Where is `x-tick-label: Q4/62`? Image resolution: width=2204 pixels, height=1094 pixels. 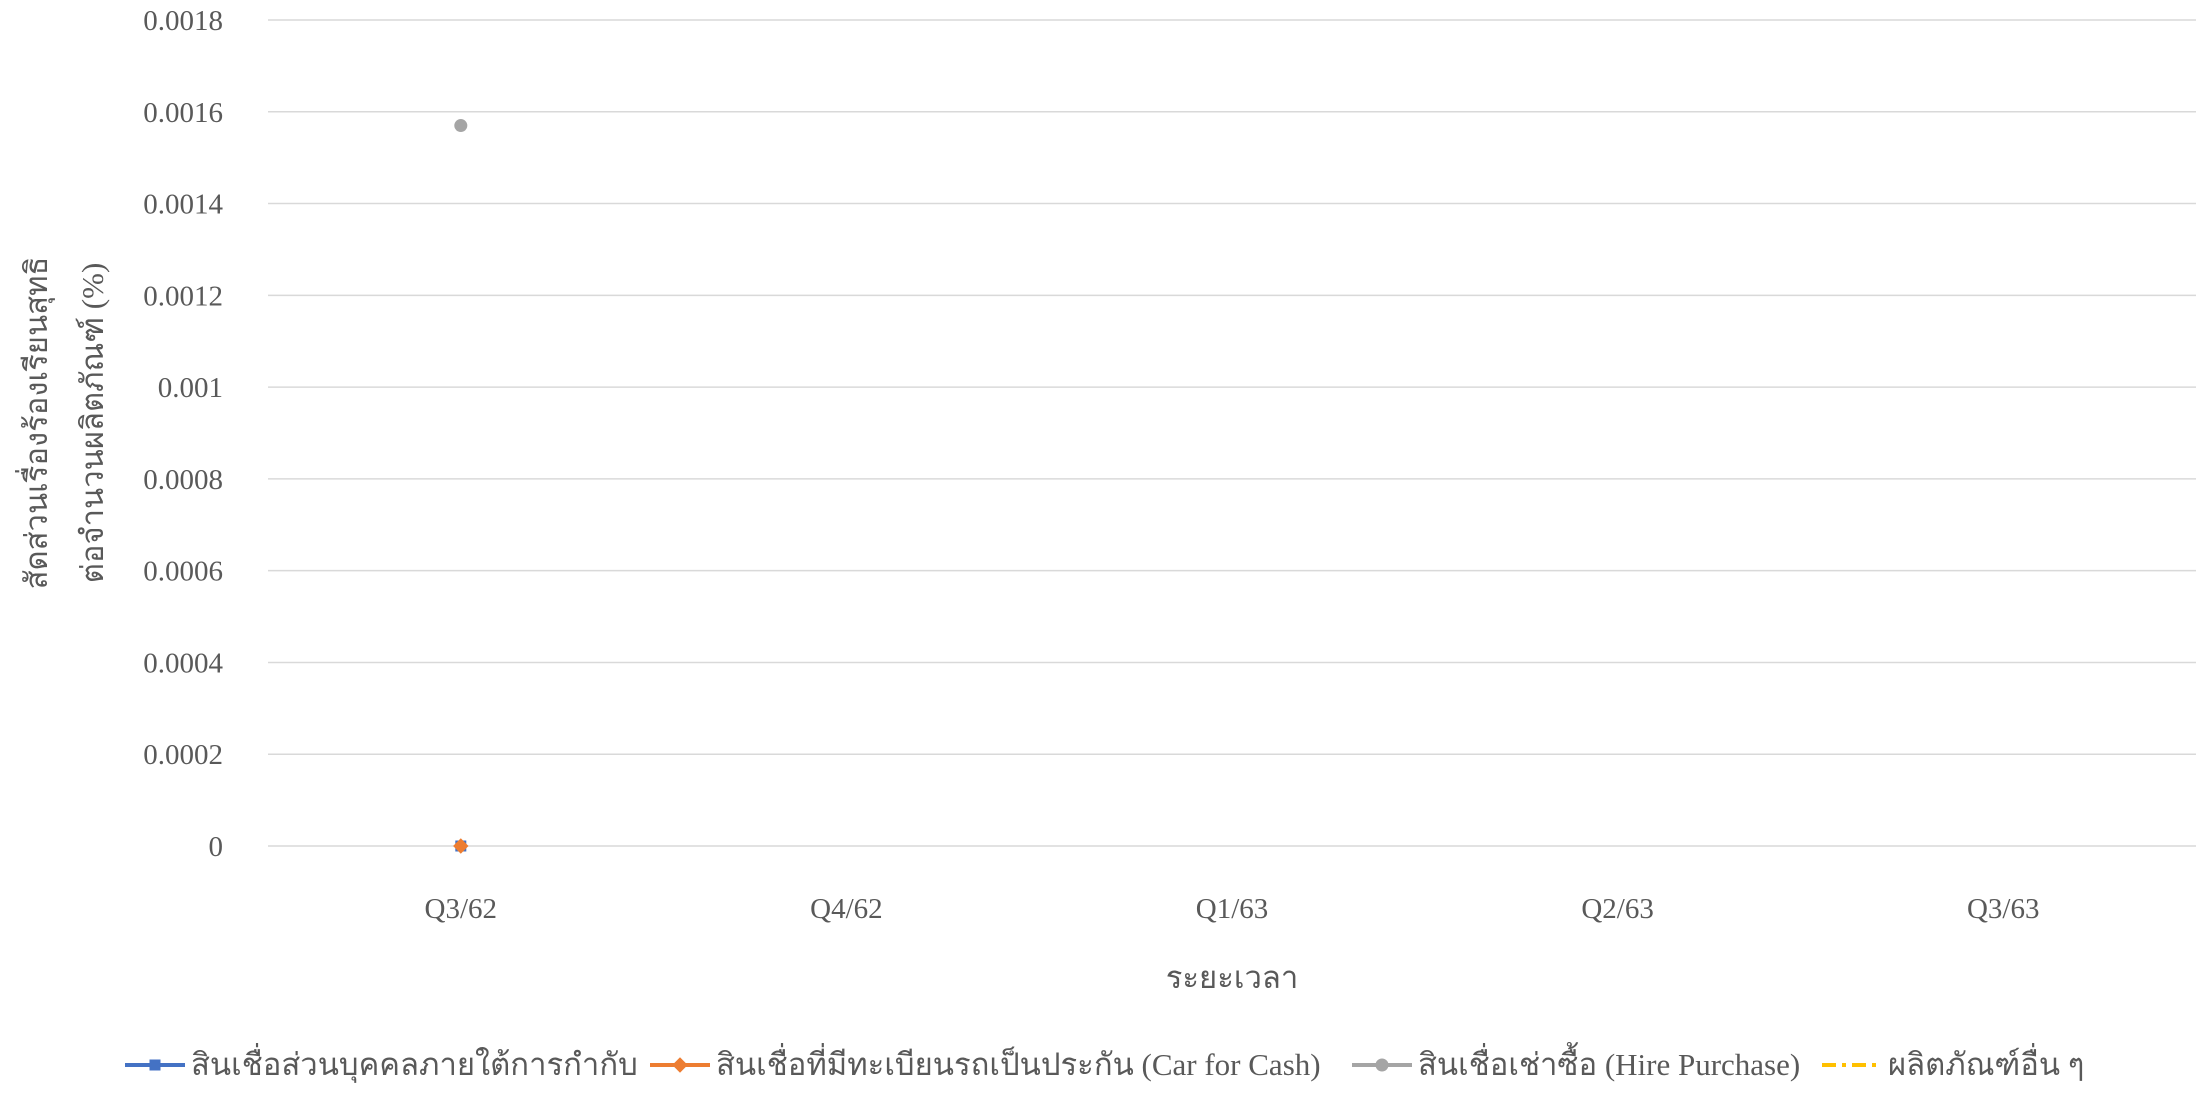
x-tick-label: Q4/62 is located at coordinates (846, 909).